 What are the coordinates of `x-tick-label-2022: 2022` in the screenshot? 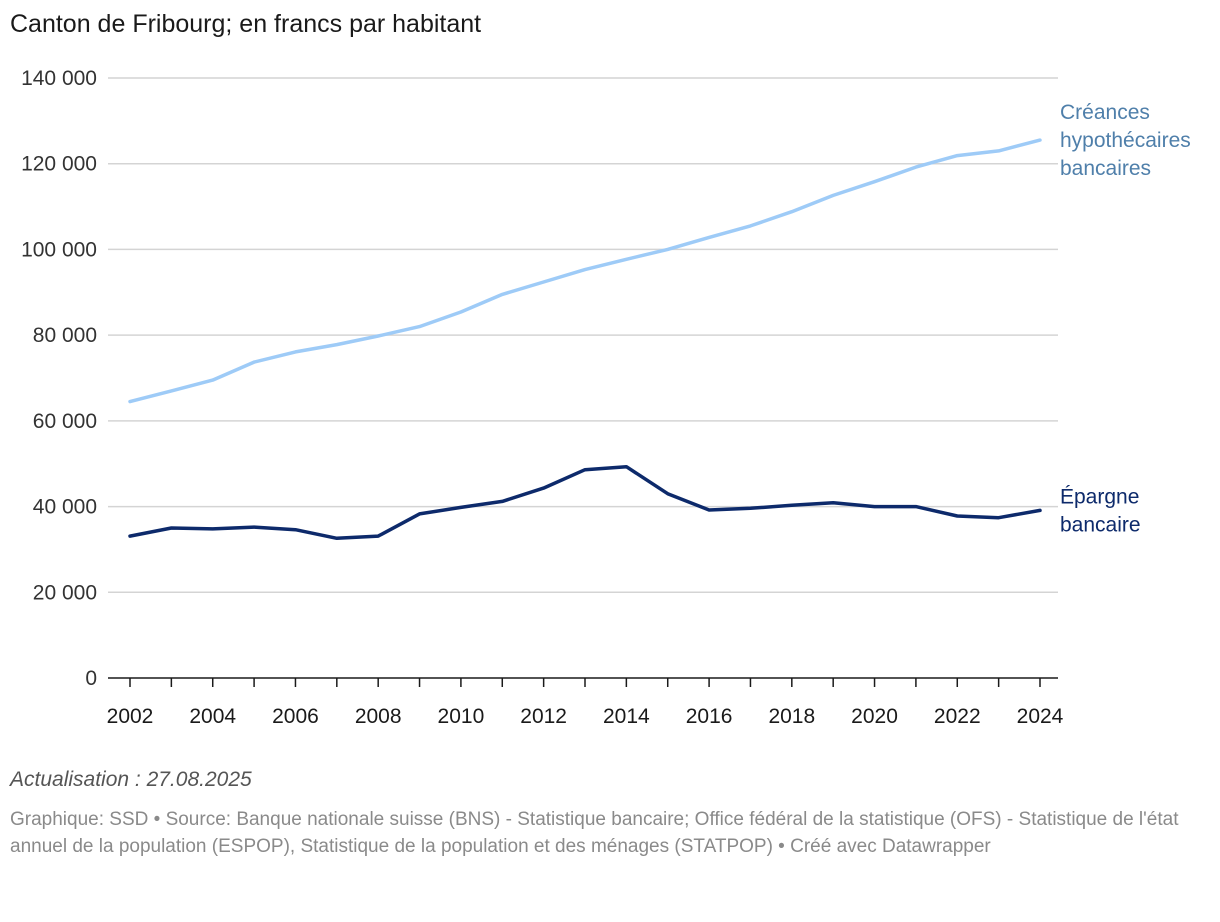 It's located at (957, 716).